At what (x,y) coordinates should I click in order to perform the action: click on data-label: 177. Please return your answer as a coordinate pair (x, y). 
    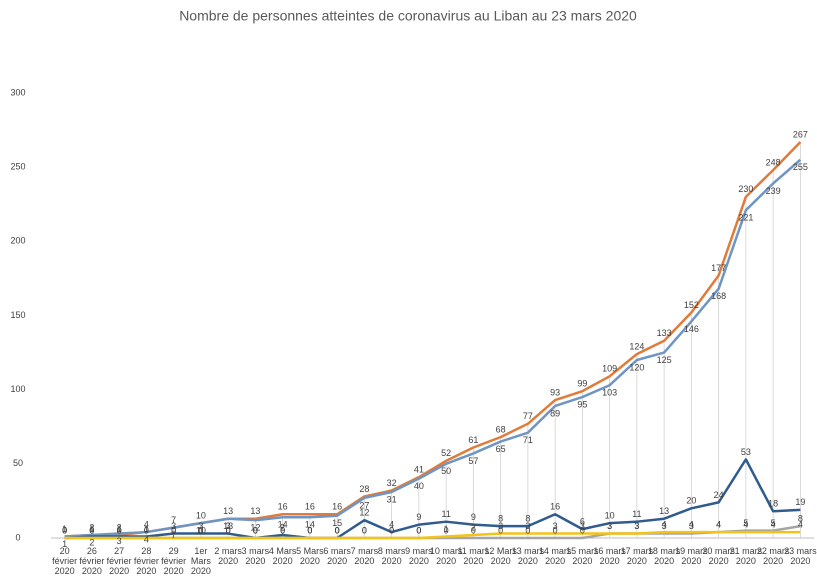
    Looking at the image, I should click on (718, 268).